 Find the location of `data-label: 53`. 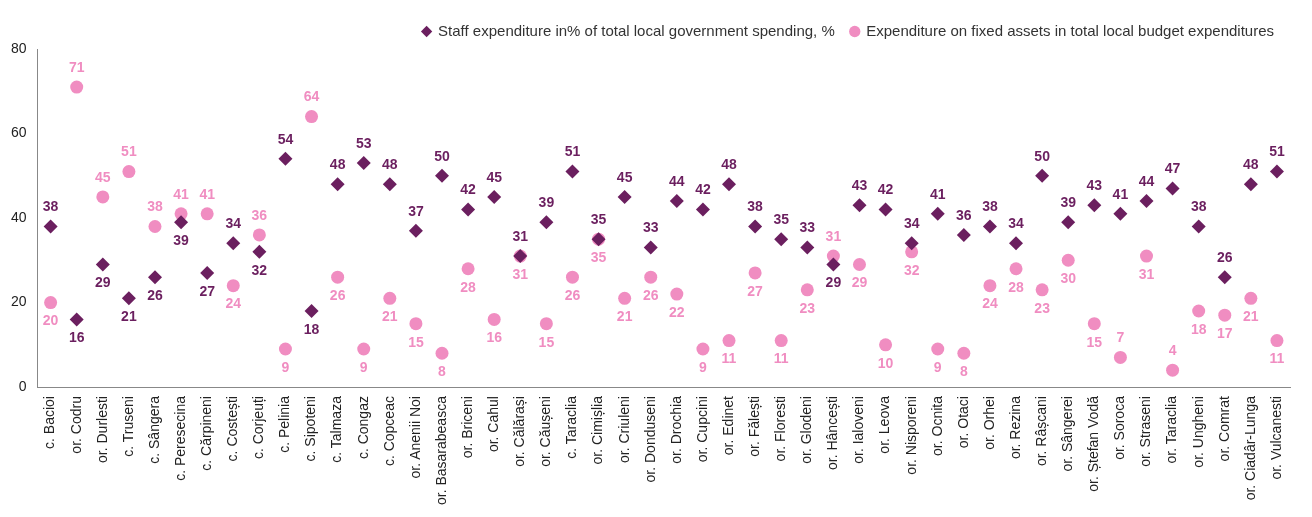

data-label: 53 is located at coordinates (363, 142).